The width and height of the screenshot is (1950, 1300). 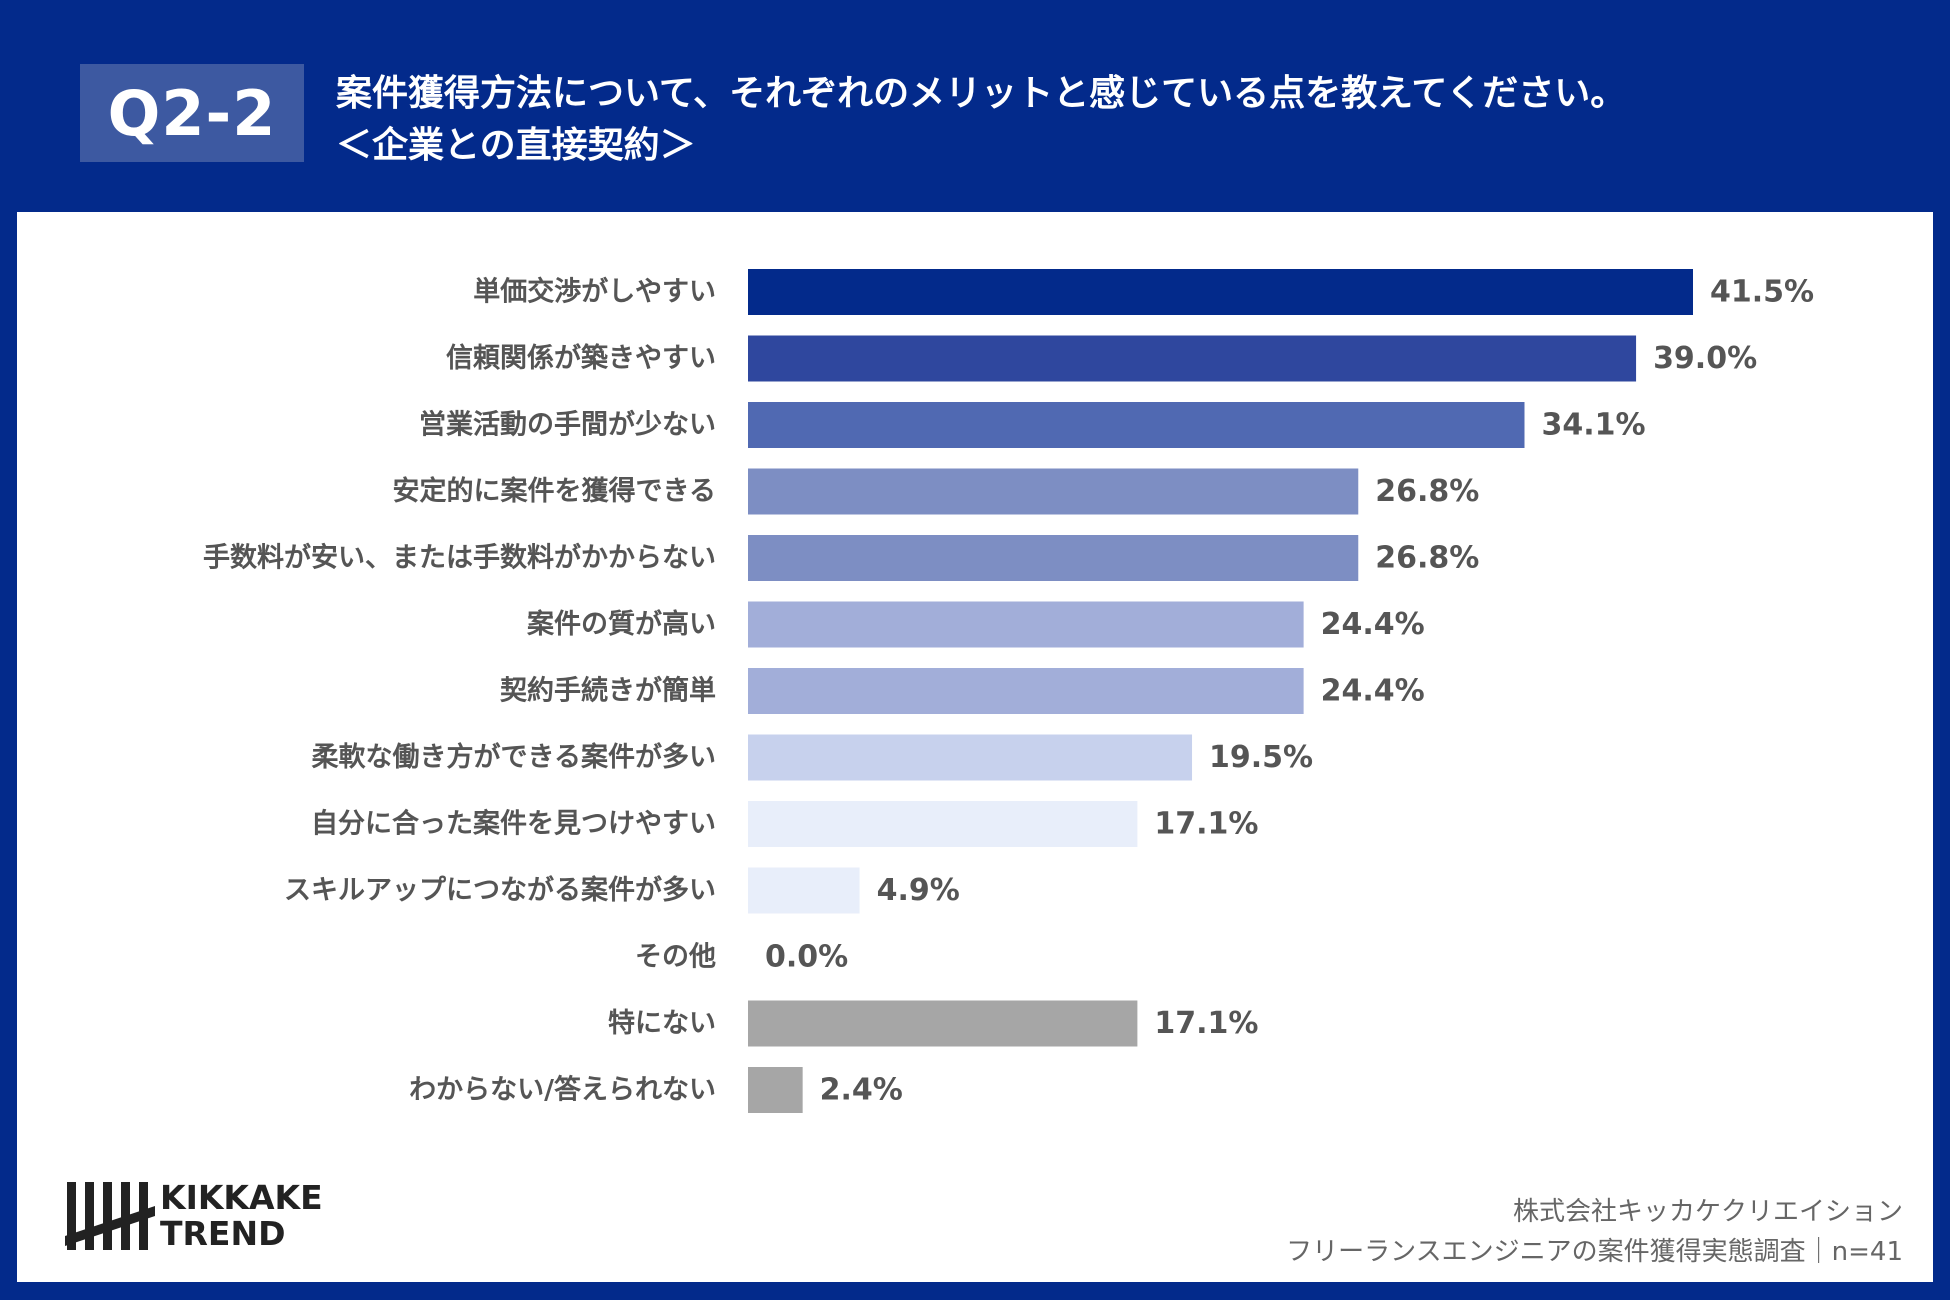 I want to click on category-label: スキルアップにつながる案件が多い, so click(x=500, y=890).